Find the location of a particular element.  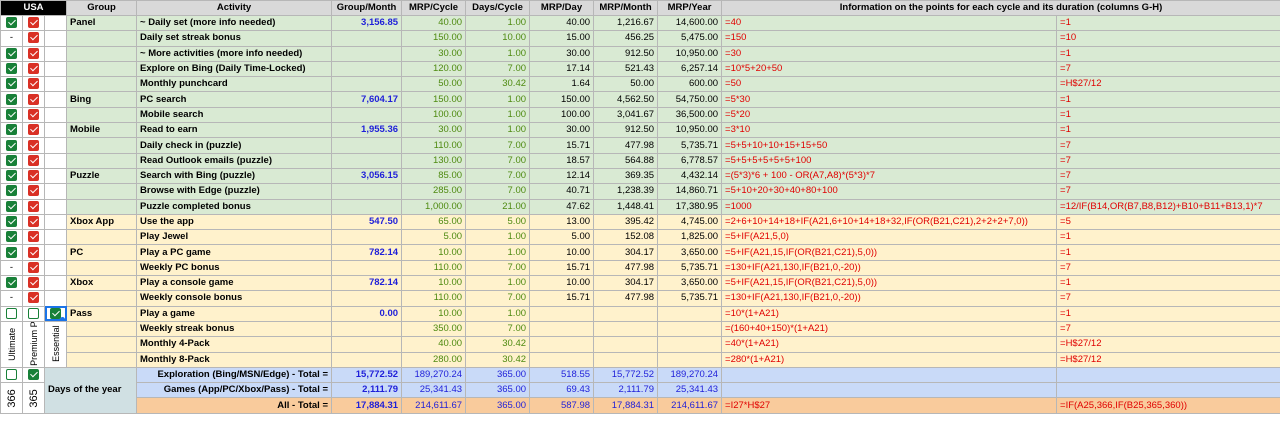

mrp-day-cell: 10.00 is located at coordinates (562, 283).